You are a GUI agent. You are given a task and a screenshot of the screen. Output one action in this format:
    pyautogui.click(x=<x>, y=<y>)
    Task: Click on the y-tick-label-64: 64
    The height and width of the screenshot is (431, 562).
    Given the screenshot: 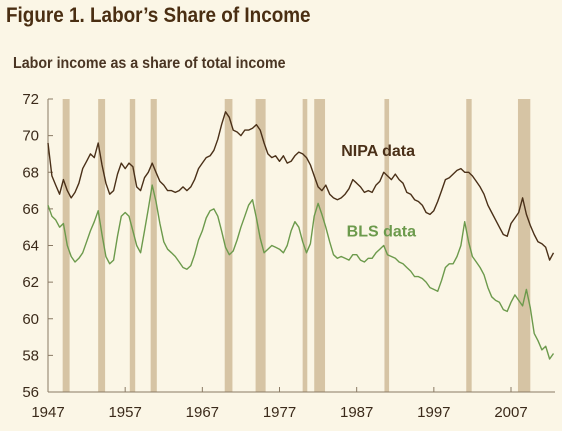 What is the action you would take?
    pyautogui.click(x=30, y=246)
    